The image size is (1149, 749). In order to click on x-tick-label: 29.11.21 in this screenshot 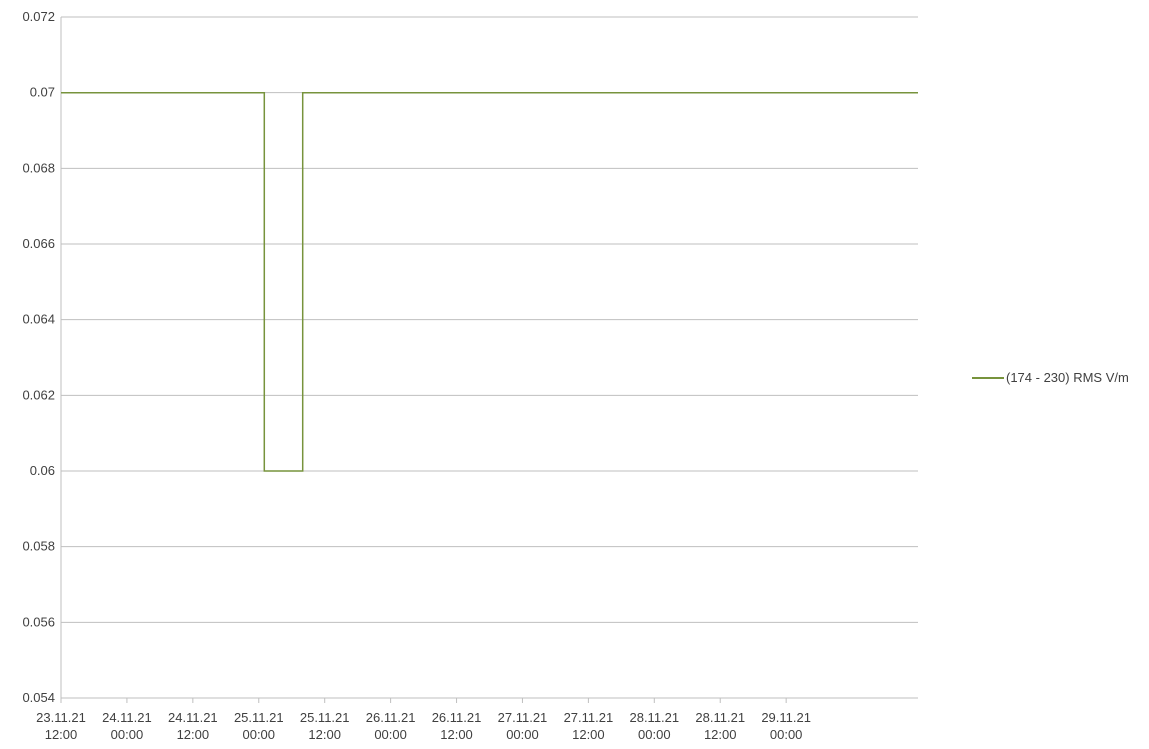, I will do `click(786, 717)`.